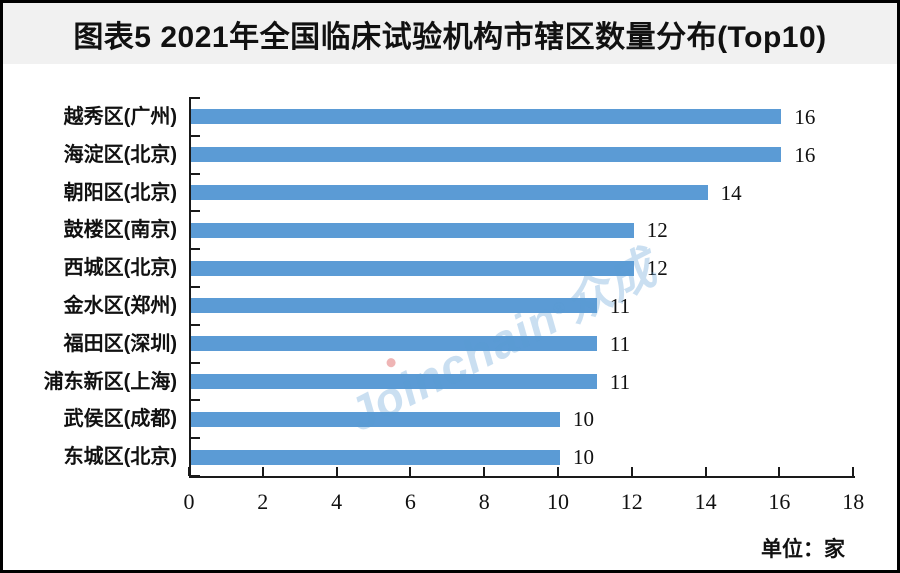  Describe the element at coordinates (731, 192) in the screenshot. I see `value-label: 14` at that location.